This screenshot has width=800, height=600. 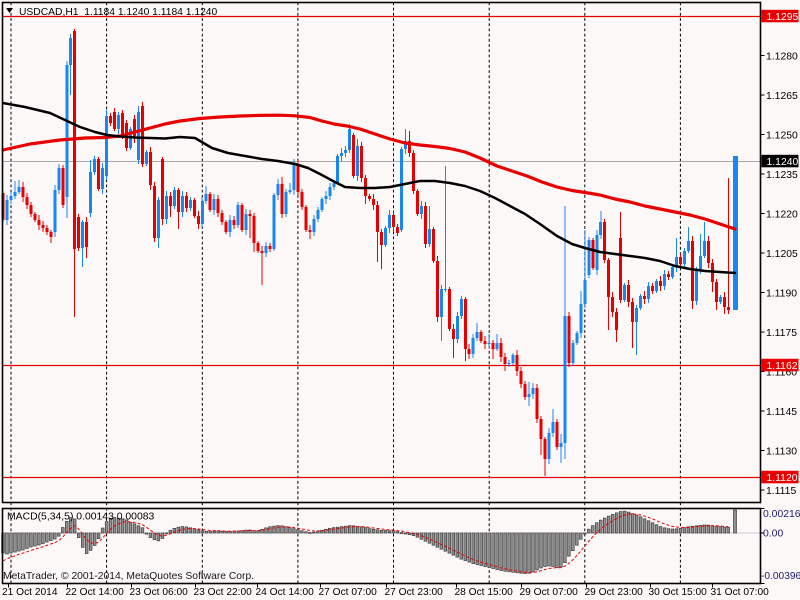 I want to click on svg-text: 1.1250, so click(x=782, y=136).